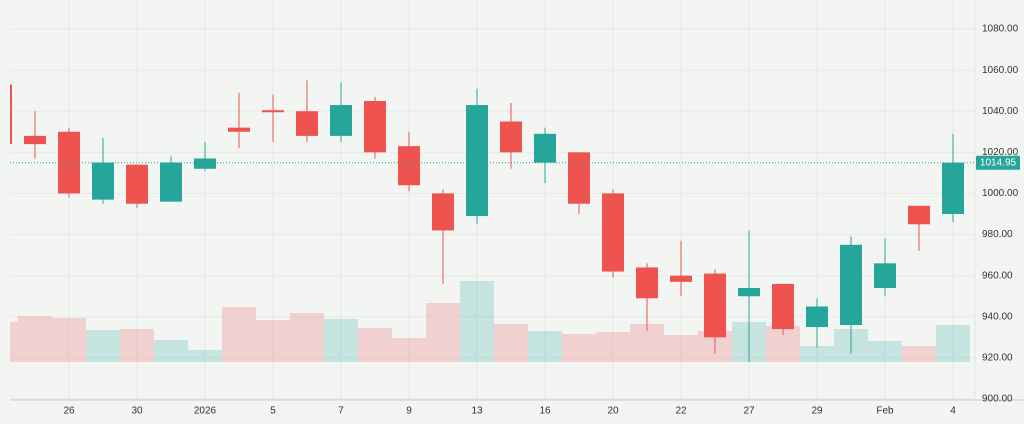 Image resolution: width=1024 pixels, height=424 pixels. I want to click on y-tick-label: 1040.00, so click(1000, 111).